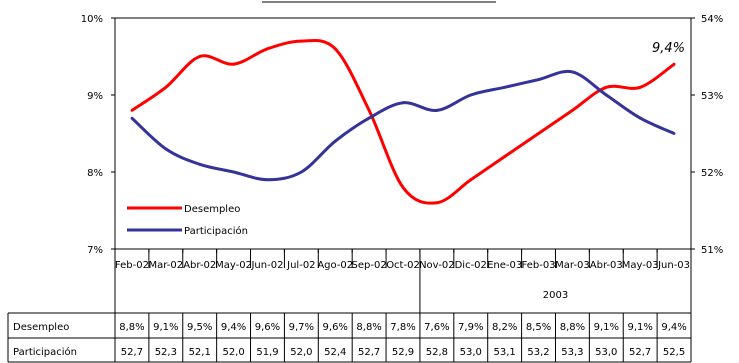  Describe the element at coordinates (403, 352) in the screenshot. I see `table-cell-participacion: 52,9` at that location.